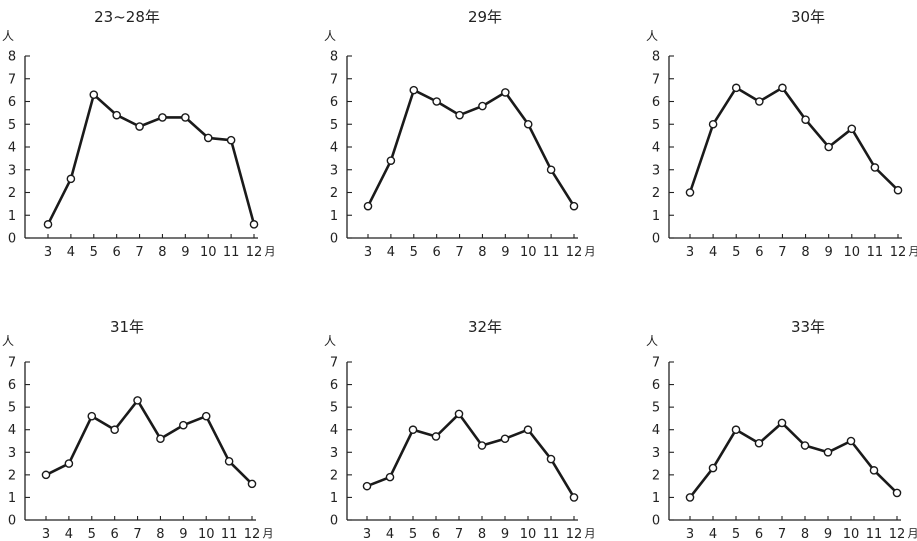  Describe the element at coordinates (808, 327) in the screenshot. I see `chart-title: 33年` at that location.